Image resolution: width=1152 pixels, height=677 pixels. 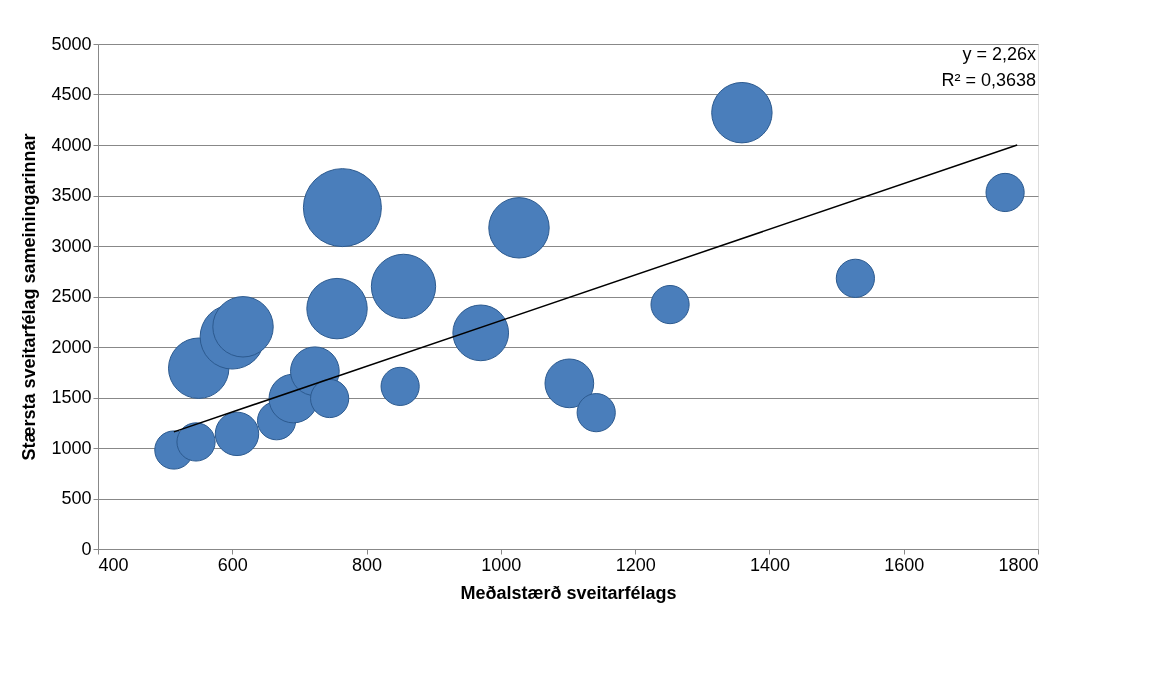 What do you see at coordinates (769, 564) in the screenshot?
I see `x-tick-label: 1400` at bounding box center [769, 564].